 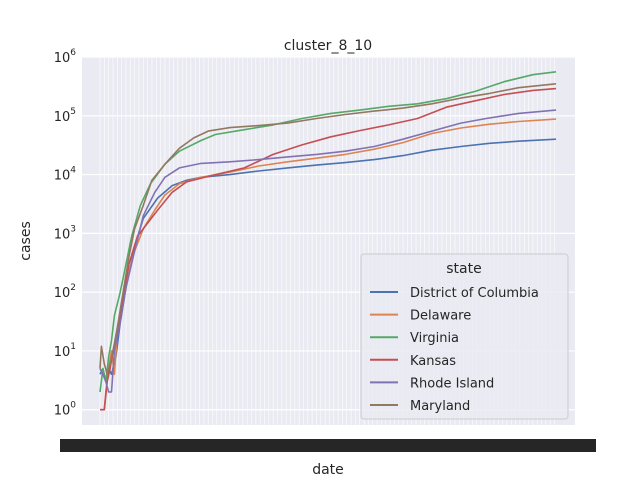 What do you see at coordinates (65, 57) in the screenshot?
I see `y-tick-label: 10⁶` at bounding box center [65, 57].